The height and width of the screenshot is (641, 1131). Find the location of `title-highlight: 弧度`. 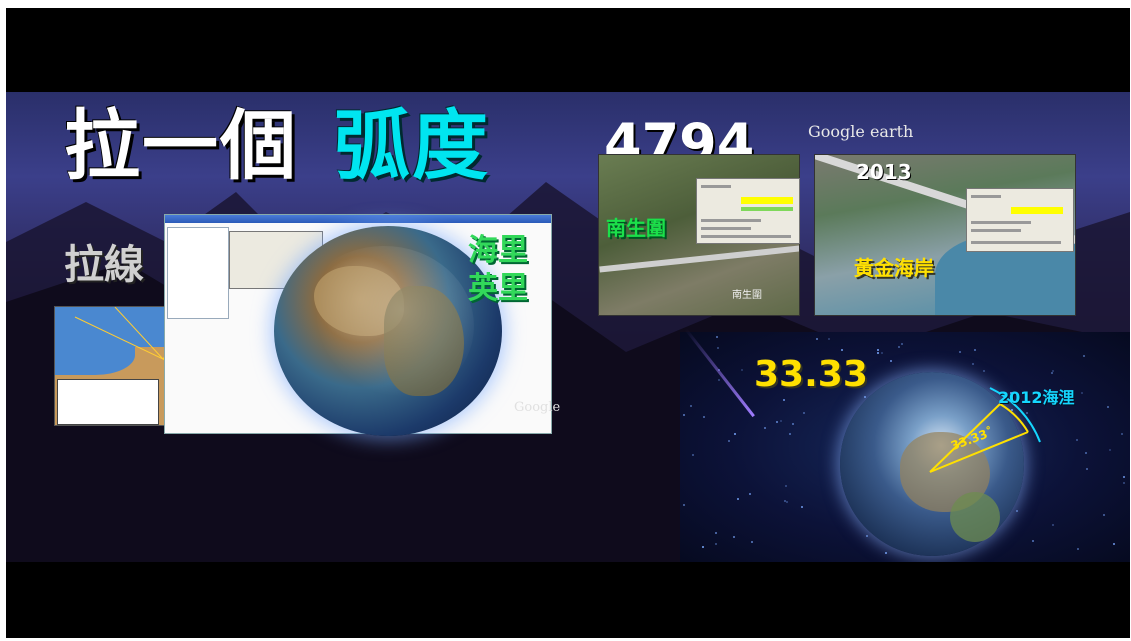

title-highlight: 弧度 is located at coordinates (412, 145).